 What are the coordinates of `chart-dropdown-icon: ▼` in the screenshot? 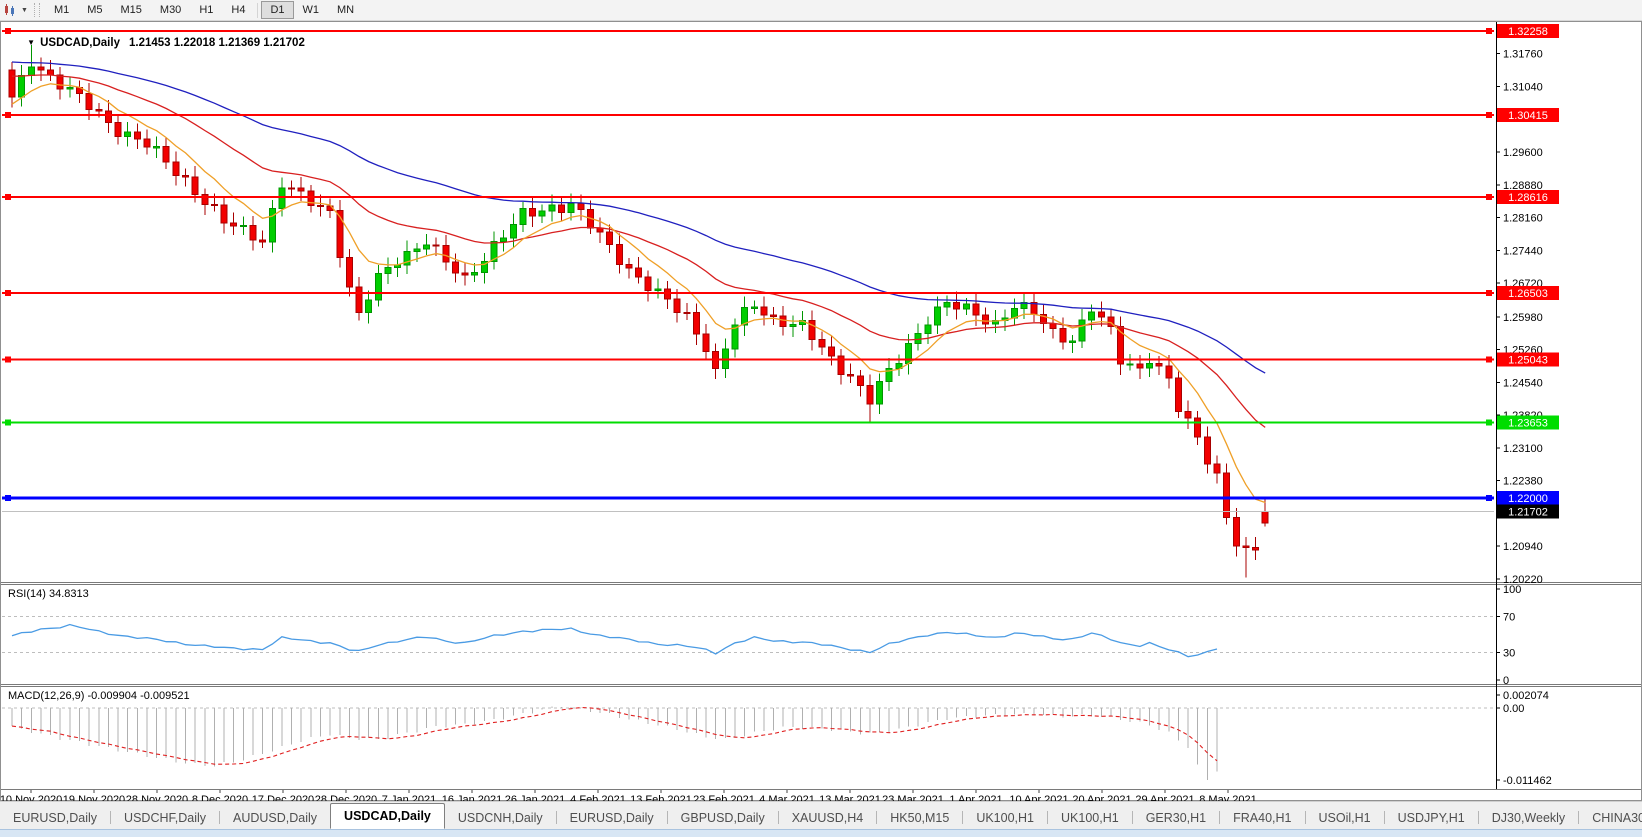 It's located at (31, 42).